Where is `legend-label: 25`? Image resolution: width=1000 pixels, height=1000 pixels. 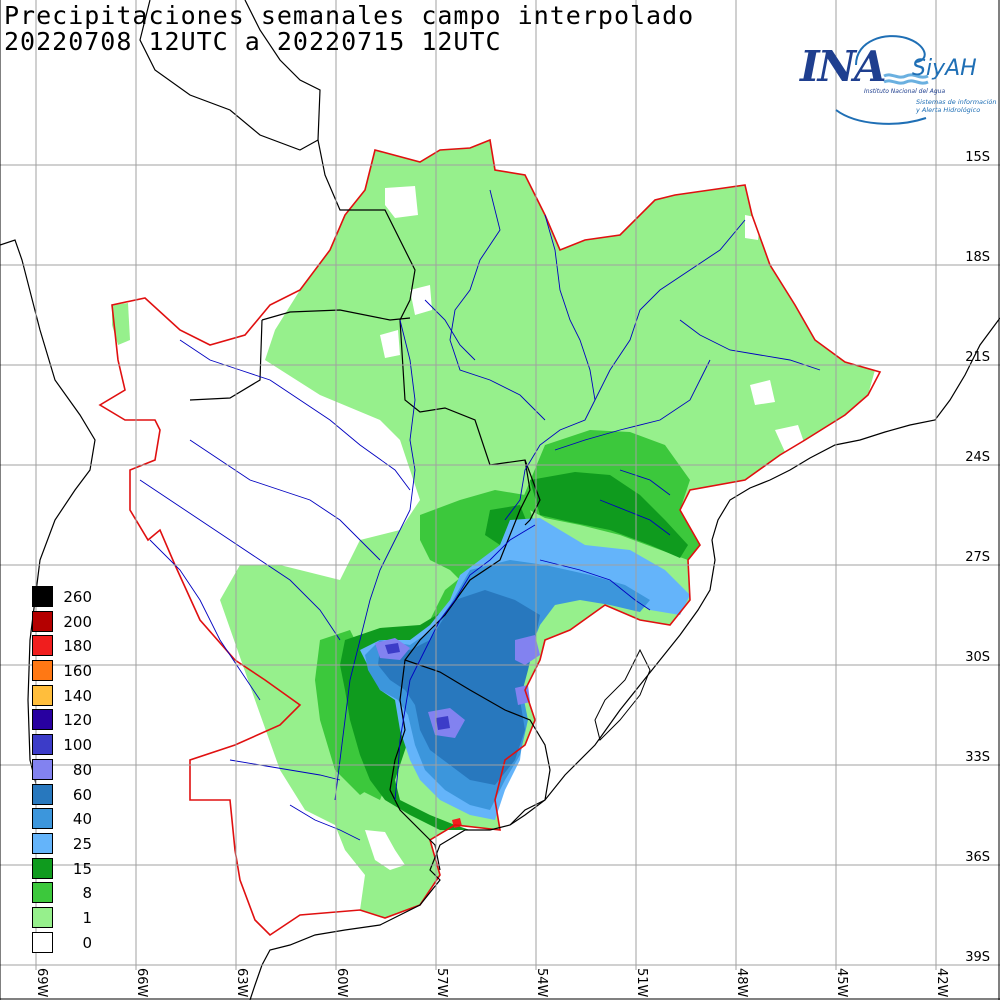 legend-label: 25 is located at coordinates (82, 843).